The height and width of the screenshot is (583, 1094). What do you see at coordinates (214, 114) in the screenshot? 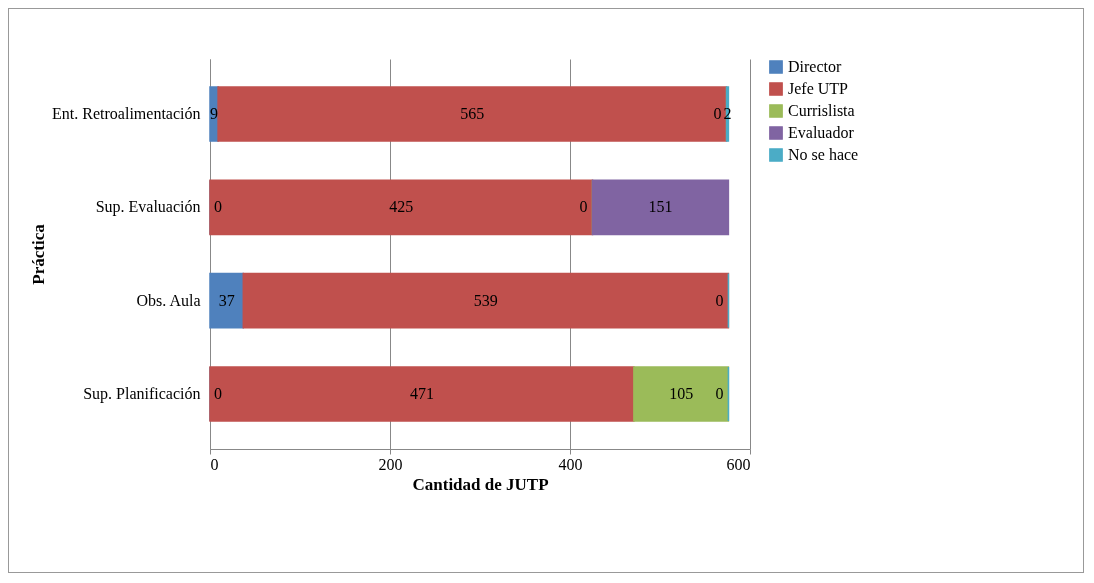
I see `data-label: 9` at bounding box center [214, 114].